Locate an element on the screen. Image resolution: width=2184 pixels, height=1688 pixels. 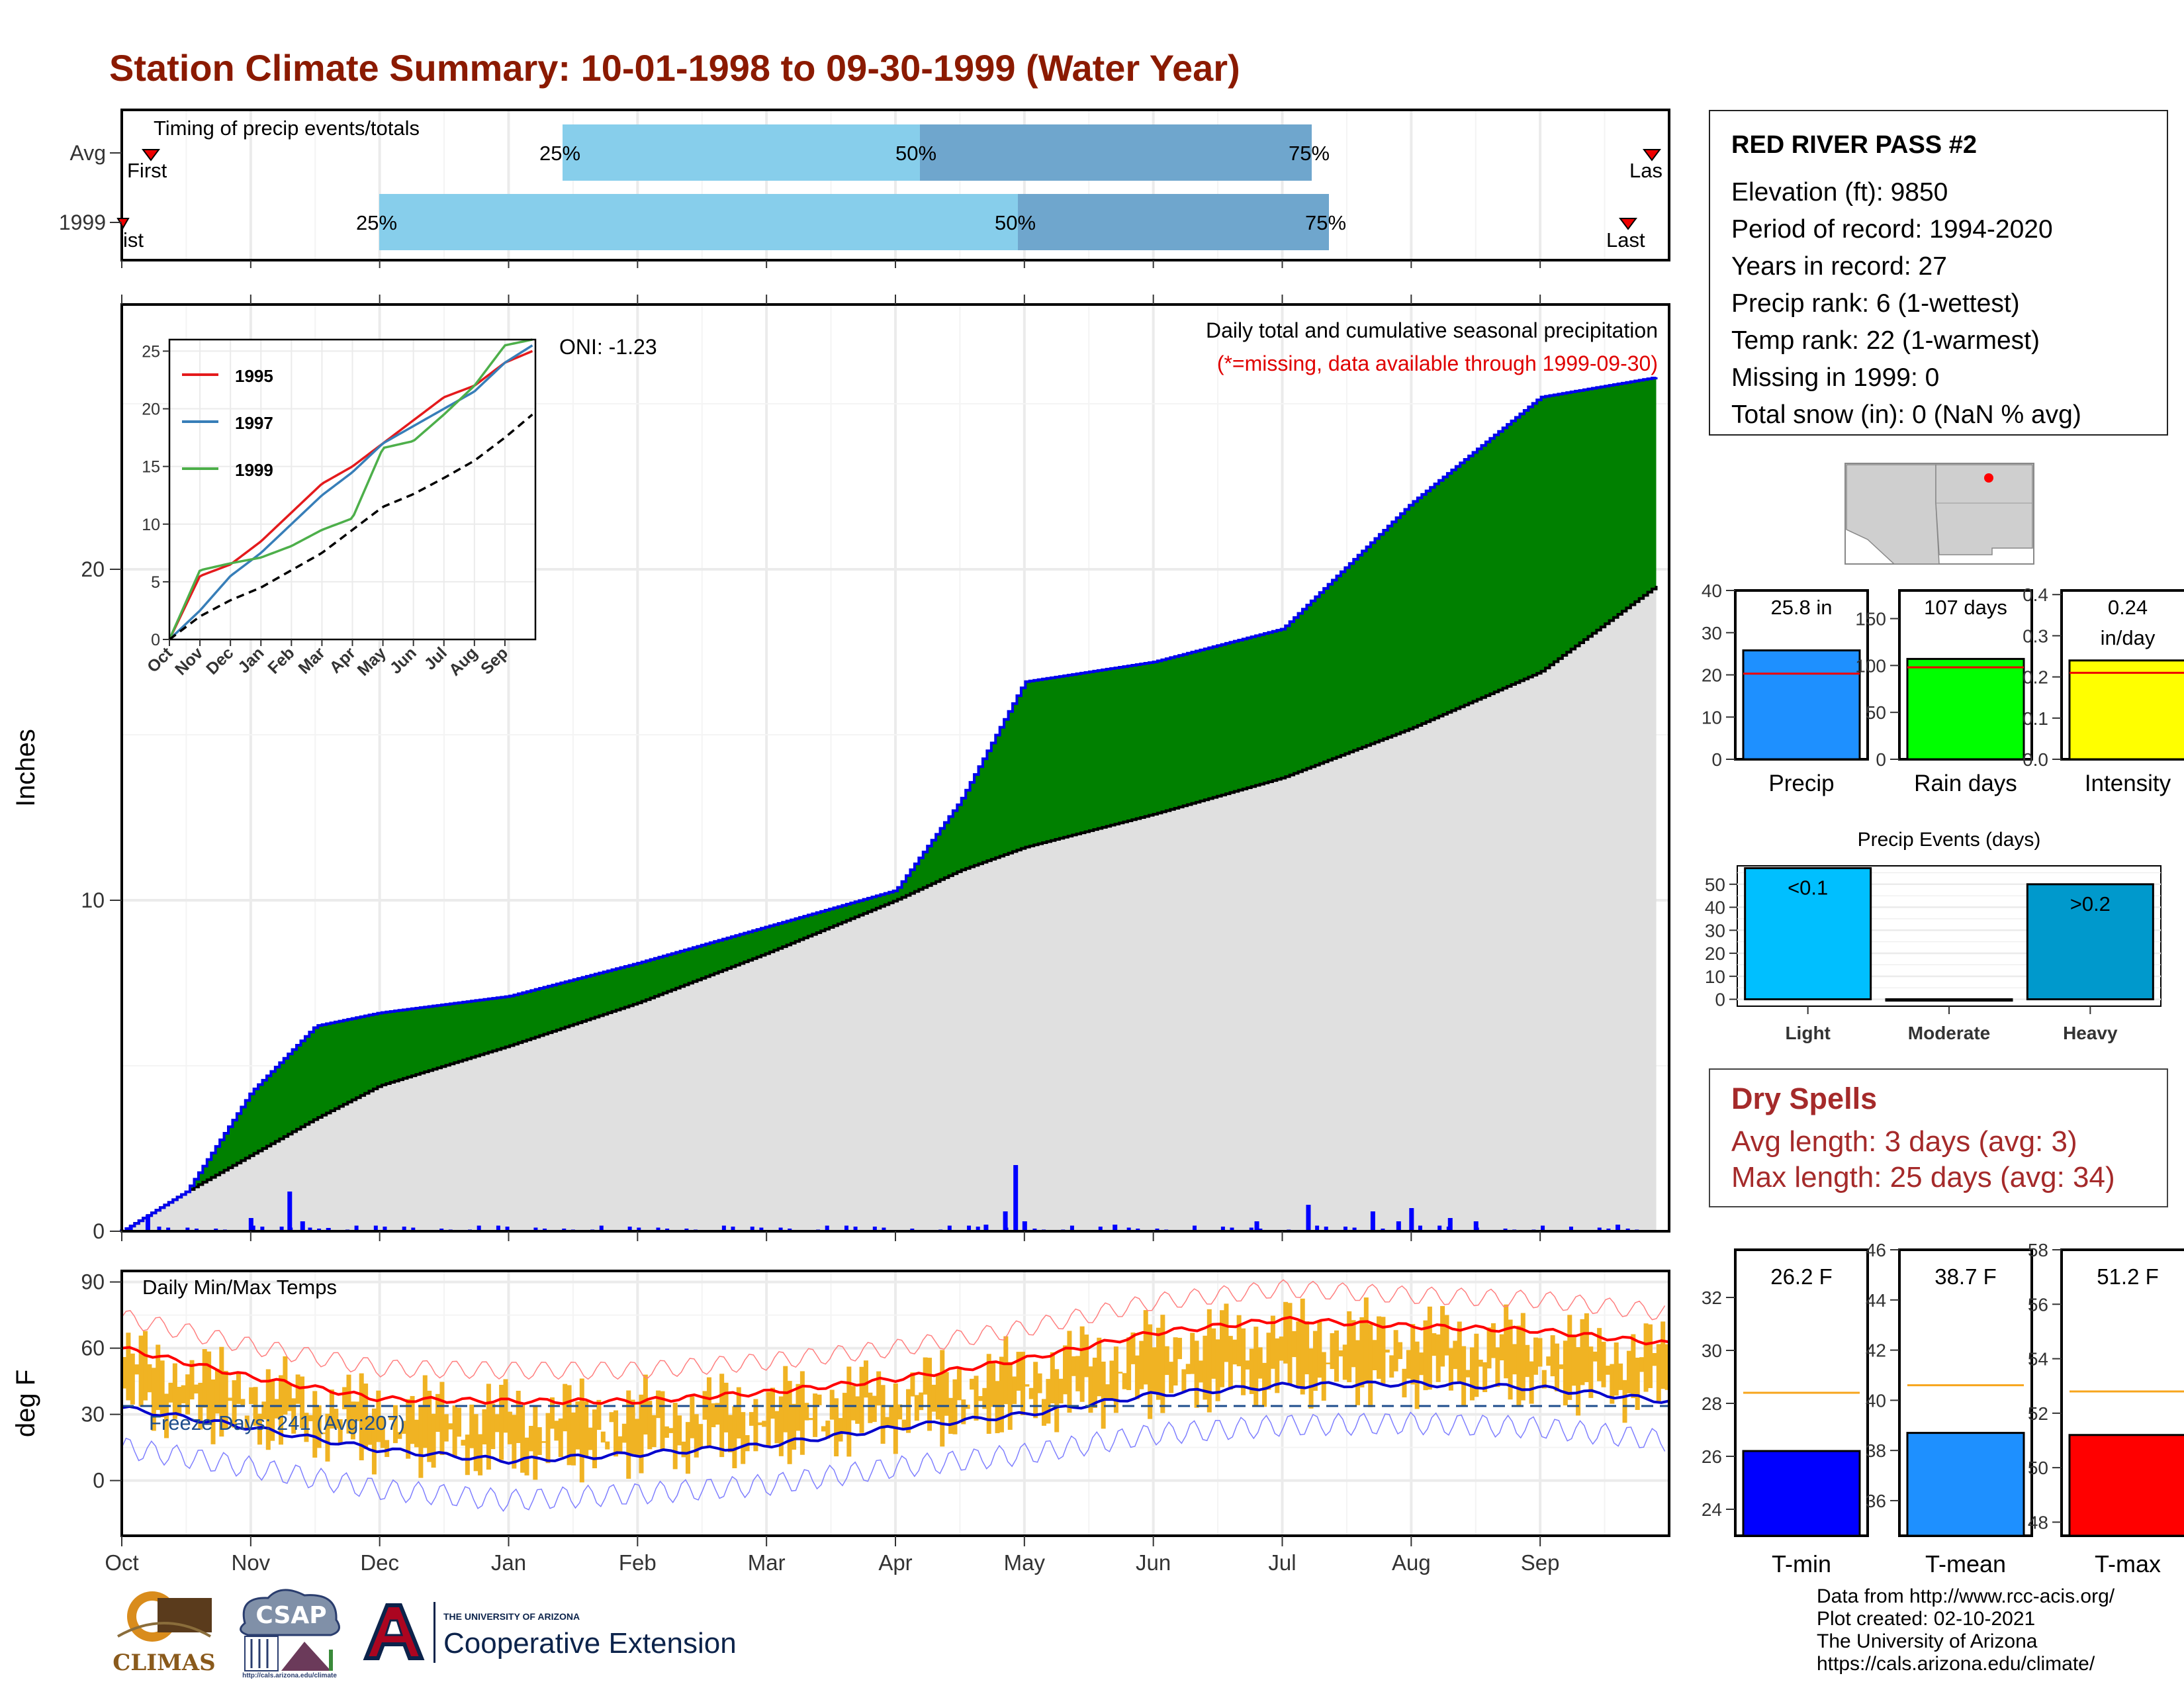
temp-mini-ytick-label: 28 is located at coordinates (1712, 1403).